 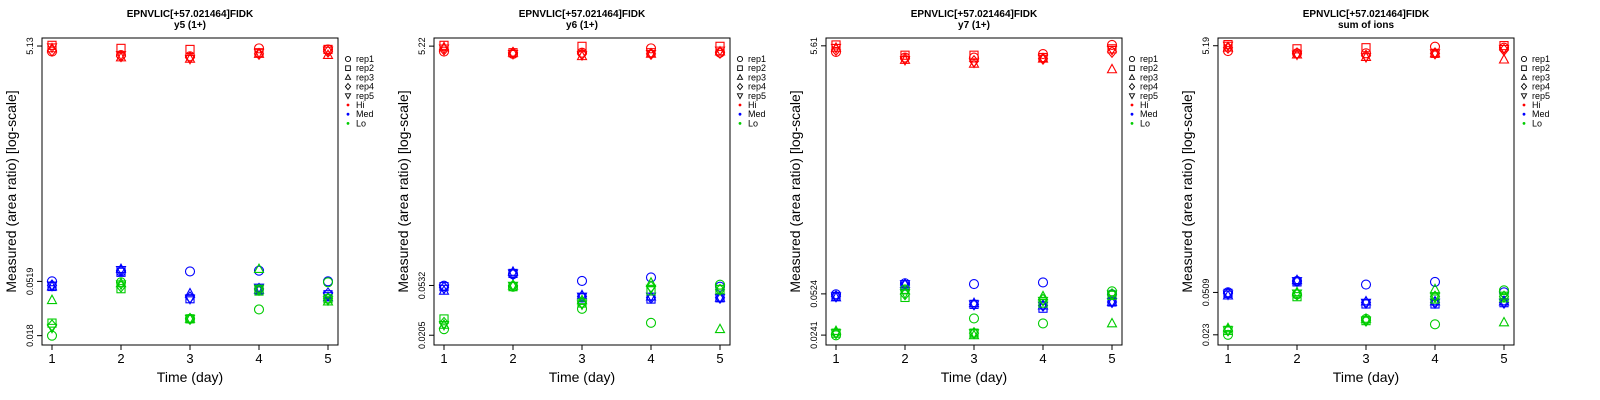 What do you see at coordinates (1541, 59) in the screenshot?
I see `legend-label-rep1: rep1` at bounding box center [1541, 59].